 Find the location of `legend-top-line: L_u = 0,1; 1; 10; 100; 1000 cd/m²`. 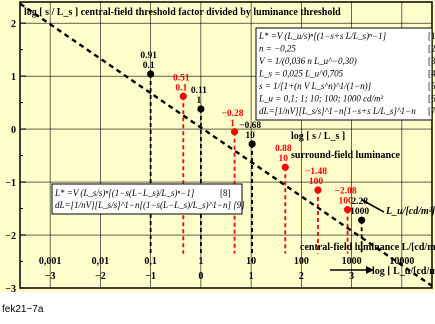

legend-top-line: L_u = 0,1; 1; 10; 100; 1000 cd/m² is located at coordinates (321, 99).